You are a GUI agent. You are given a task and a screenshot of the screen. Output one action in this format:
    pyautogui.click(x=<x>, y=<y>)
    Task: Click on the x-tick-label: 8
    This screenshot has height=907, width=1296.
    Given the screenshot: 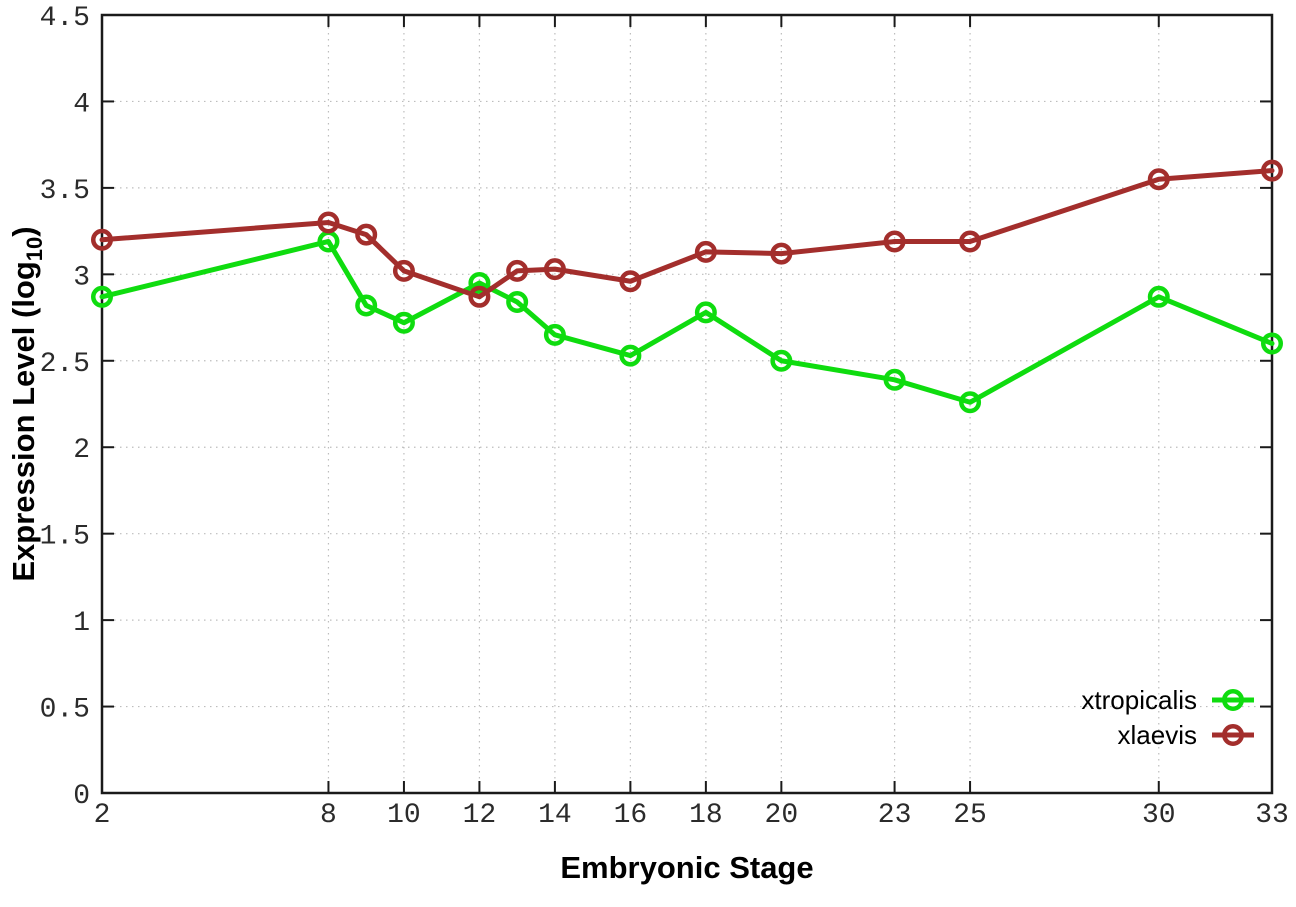 What is the action you would take?
    pyautogui.click(x=328, y=815)
    